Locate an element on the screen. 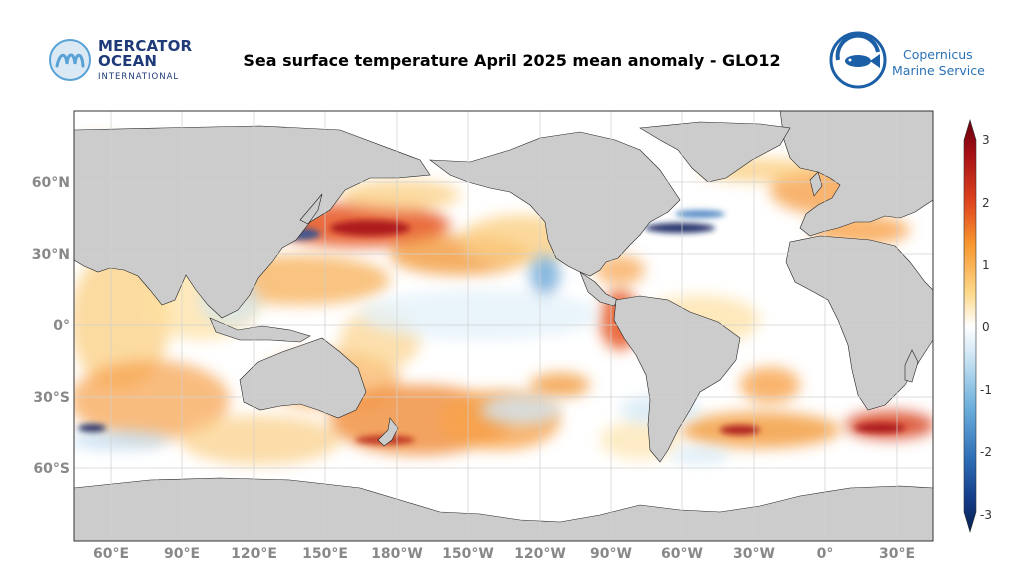 The width and height of the screenshot is (1024, 588). land-south-america is located at coordinates (677, 379).